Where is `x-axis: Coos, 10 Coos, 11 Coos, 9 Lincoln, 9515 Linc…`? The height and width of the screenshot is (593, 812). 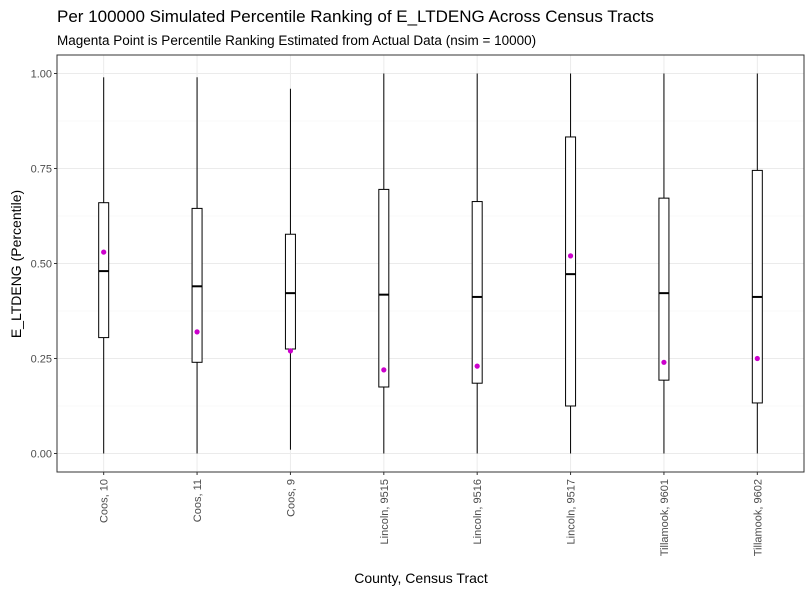 x-axis: Coos, 10 Coos, 11 Coos, 9 Lincoln, 9515 Linc… is located at coordinates (431, 514).